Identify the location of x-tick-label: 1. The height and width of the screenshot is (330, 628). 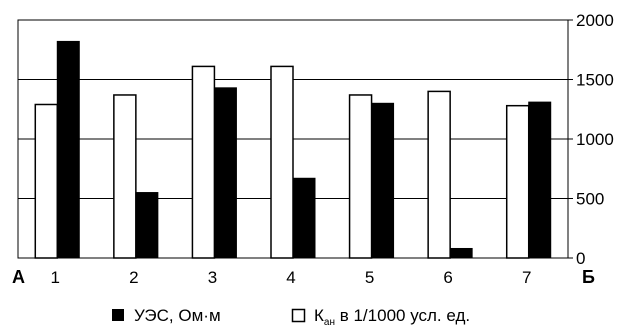
(55, 277).